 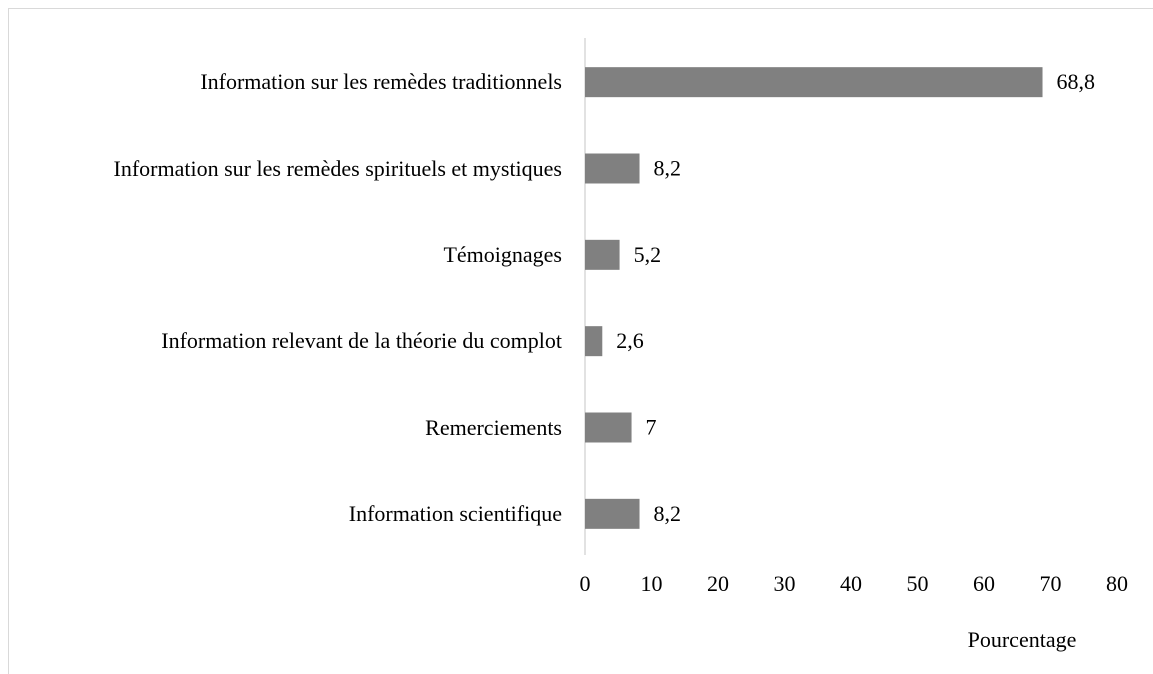 What do you see at coordinates (1051, 583) in the screenshot?
I see `x-tick-label: 70` at bounding box center [1051, 583].